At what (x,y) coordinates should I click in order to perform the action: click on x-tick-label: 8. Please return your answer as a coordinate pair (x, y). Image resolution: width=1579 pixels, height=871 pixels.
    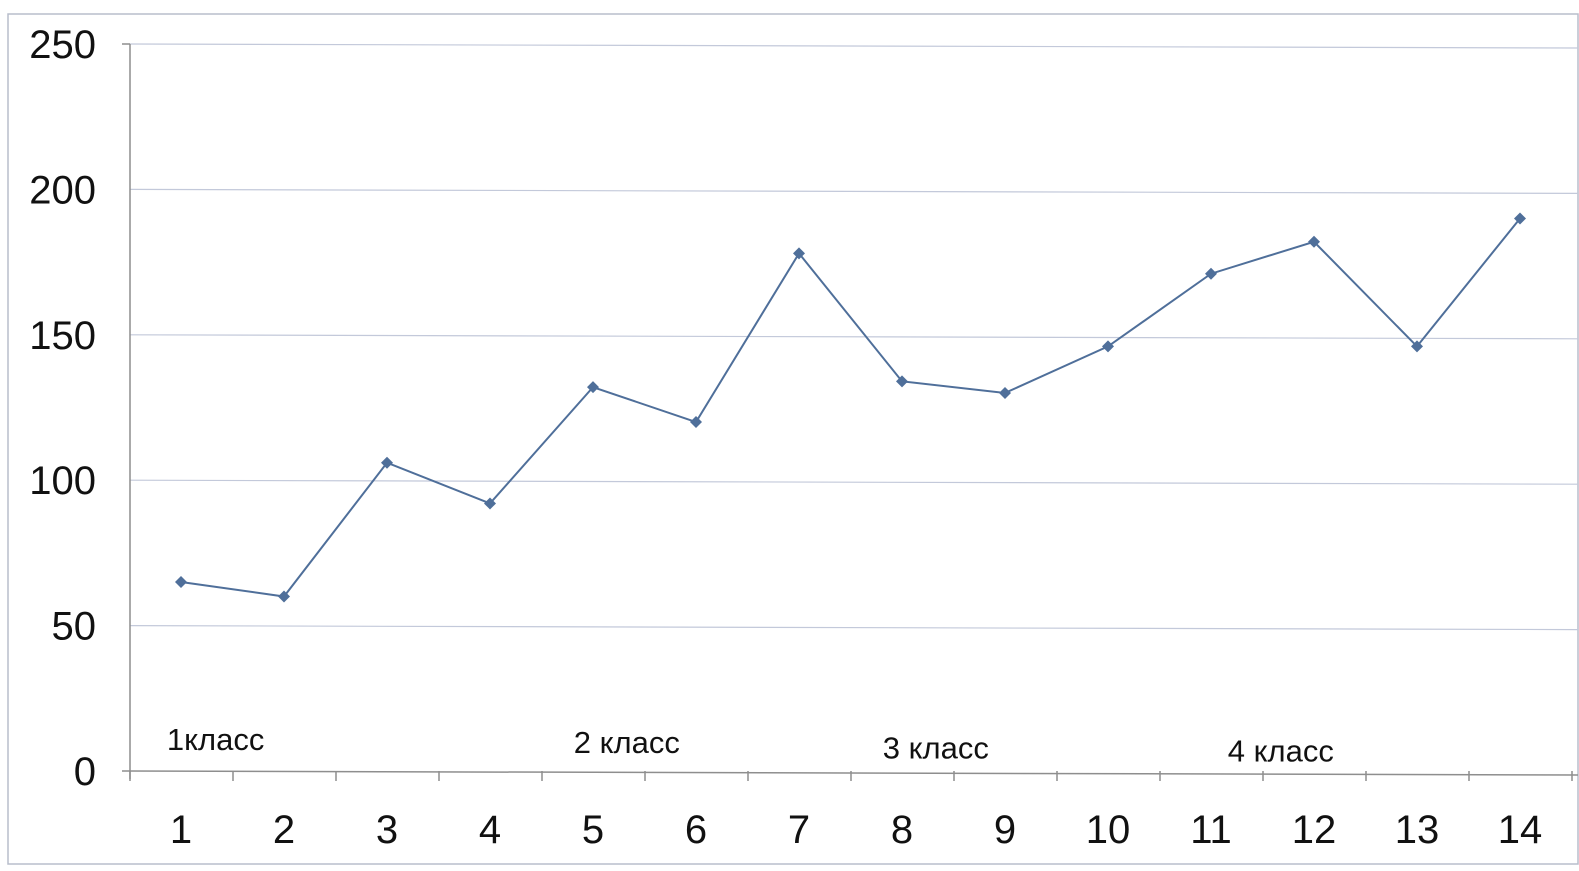
    Looking at the image, I should click on (902, 830).